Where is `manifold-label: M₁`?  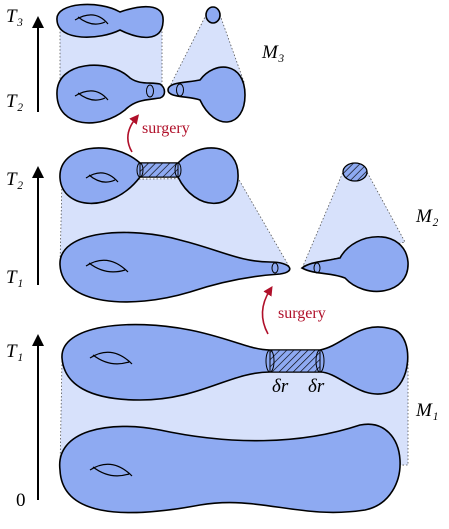
manifold-label: M₁ is located at coordinates (426, 410).